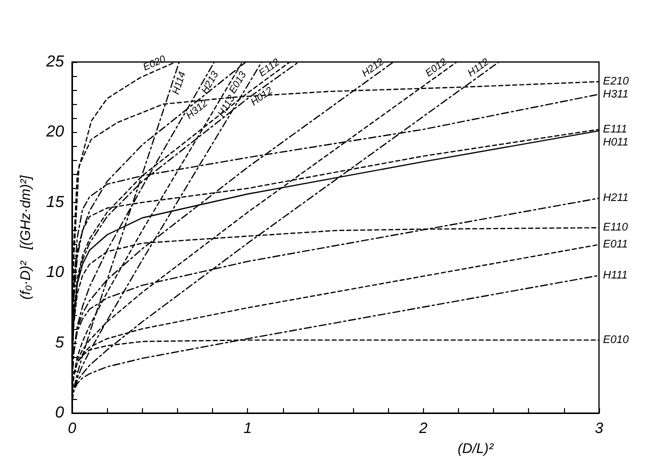 The height and width of the screenshot is (460, 647). Describe the element at coordinates (54, 132) in the screenshot. I see `y-tick-label: 20` at that location.